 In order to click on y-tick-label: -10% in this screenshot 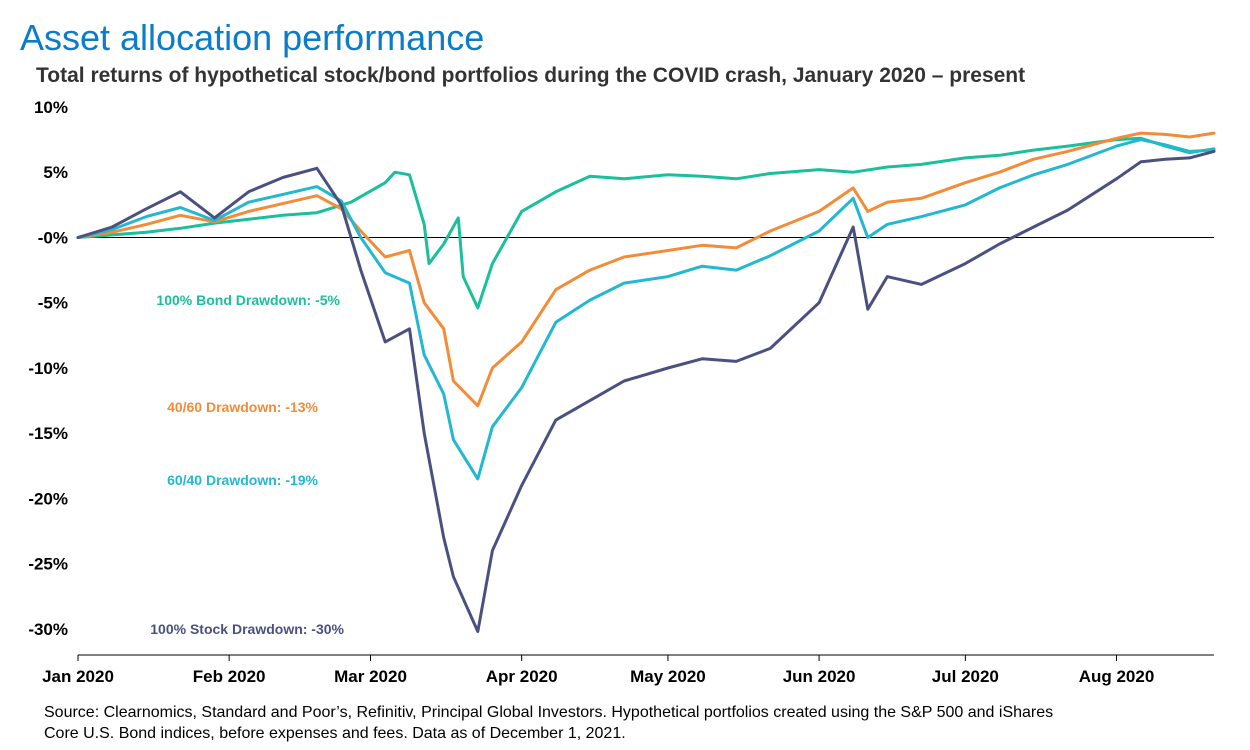, I will do `click(48, 368)`.